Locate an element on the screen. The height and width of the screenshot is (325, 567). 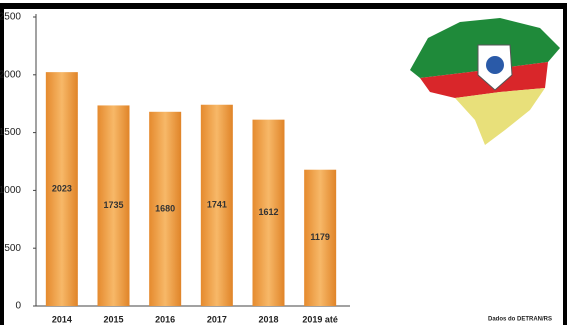
map-crest-center is located at coordinates (495, 65).